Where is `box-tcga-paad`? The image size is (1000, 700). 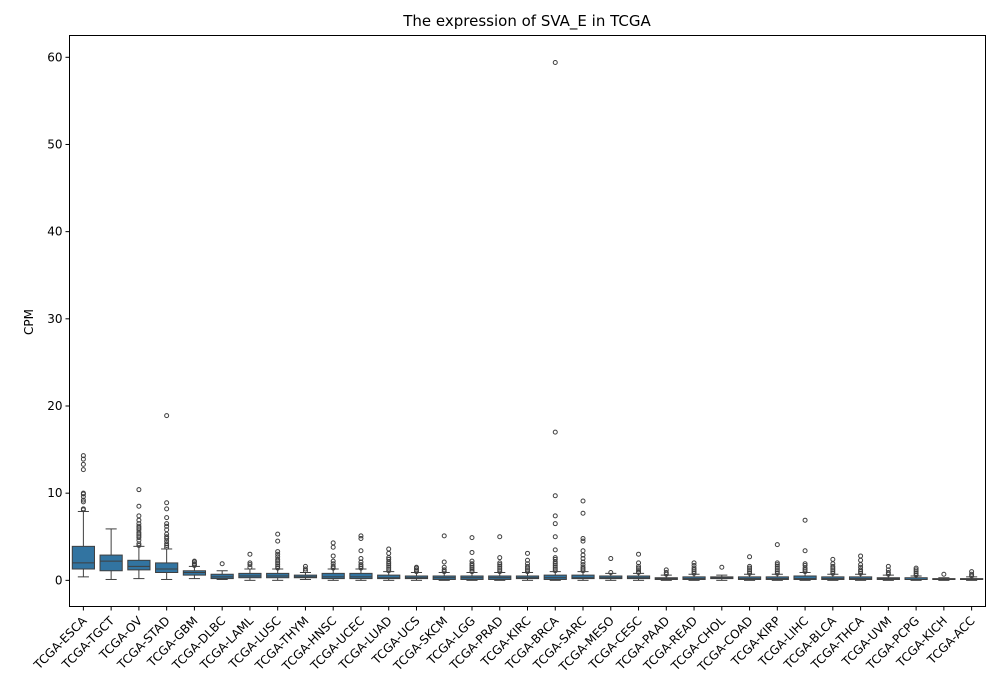 box-tcga-paad is located at coordinates (666, 574).